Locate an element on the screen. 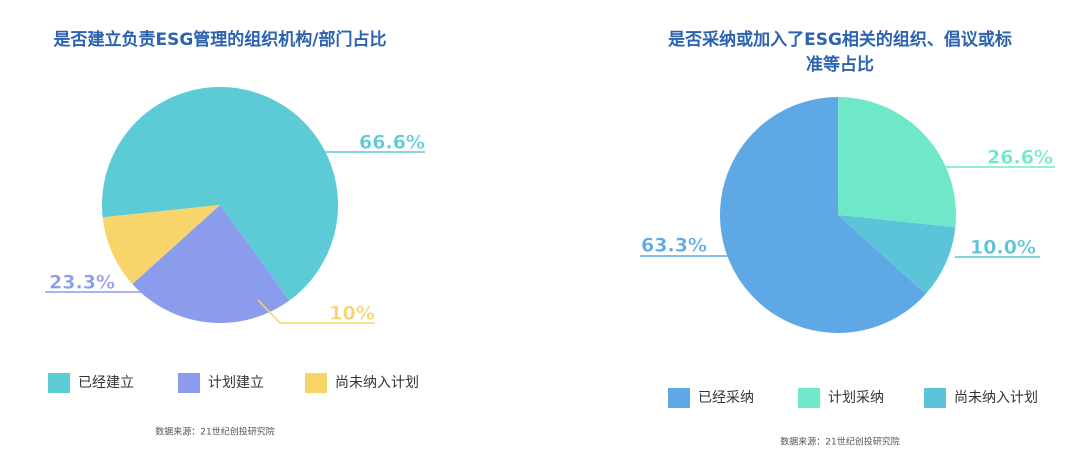  legend-label: 已经采纳 is located at coordinates (726, 398).